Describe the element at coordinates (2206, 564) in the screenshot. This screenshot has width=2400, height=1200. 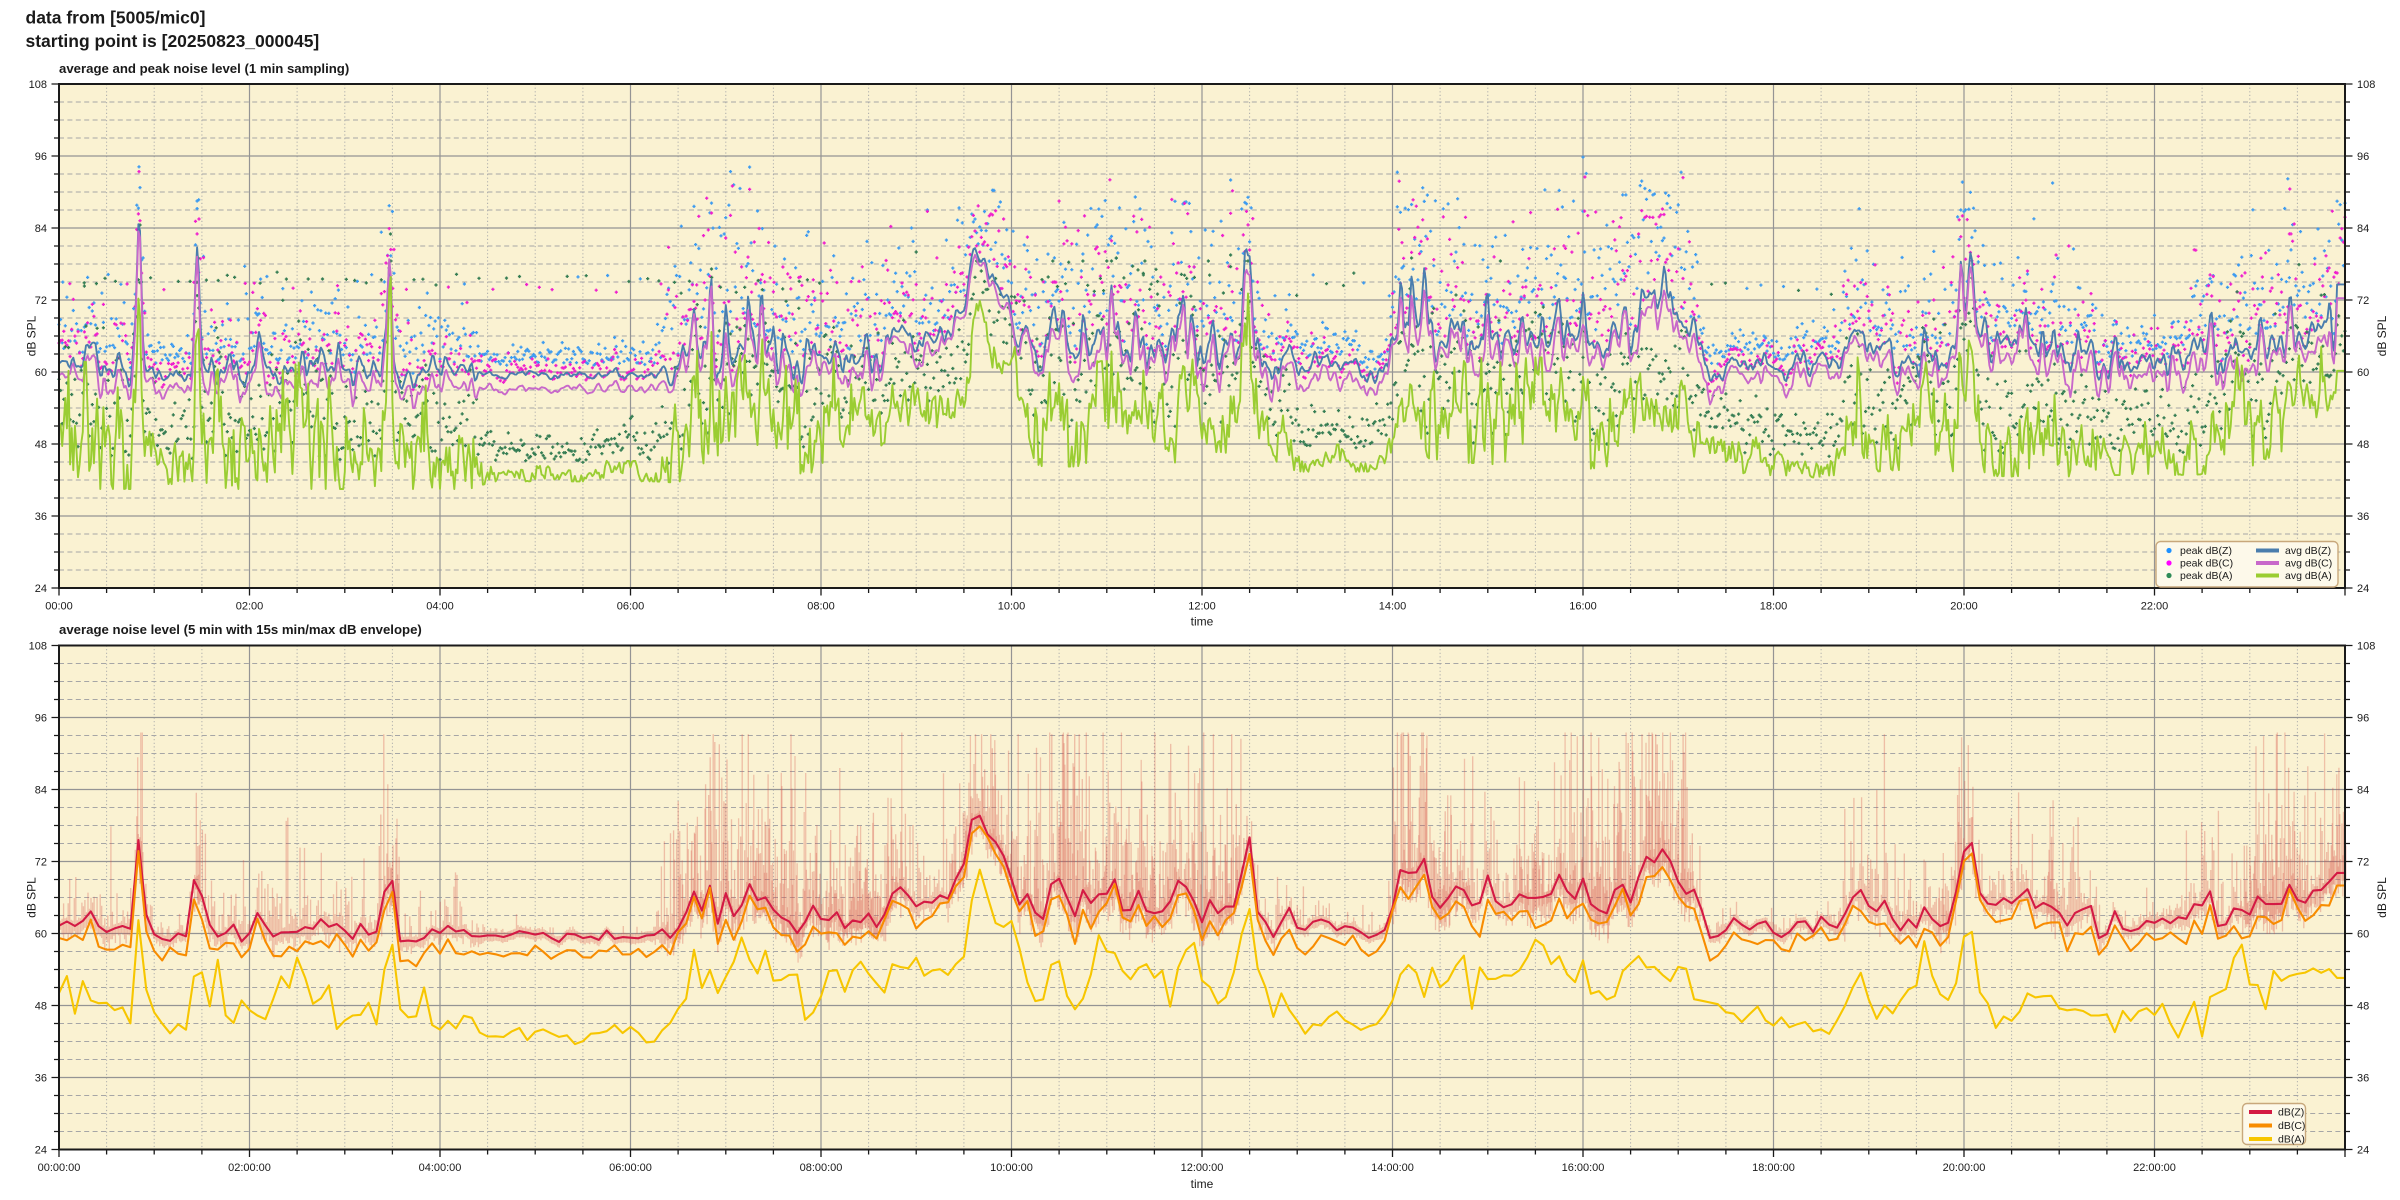
I see `svg-text: peak dB(C)` at that location.